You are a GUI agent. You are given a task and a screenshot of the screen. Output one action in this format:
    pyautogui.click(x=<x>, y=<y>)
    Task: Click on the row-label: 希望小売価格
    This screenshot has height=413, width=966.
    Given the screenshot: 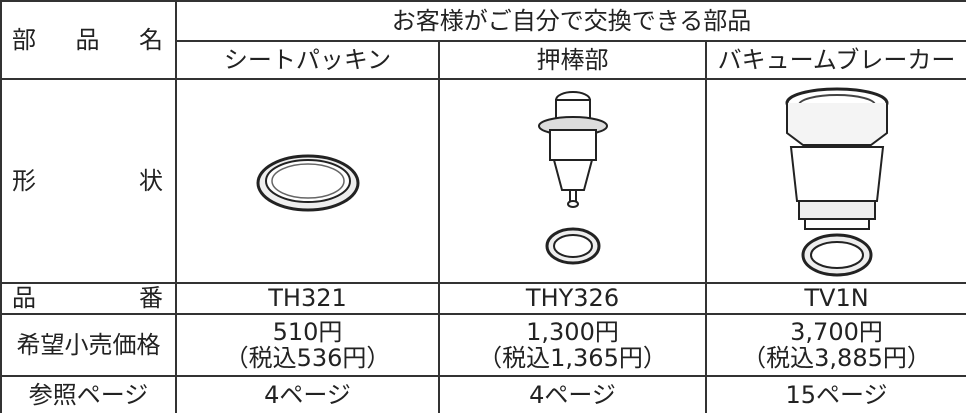 What is the action you would take?
    pyautogui.click(x=88, y=345)
    